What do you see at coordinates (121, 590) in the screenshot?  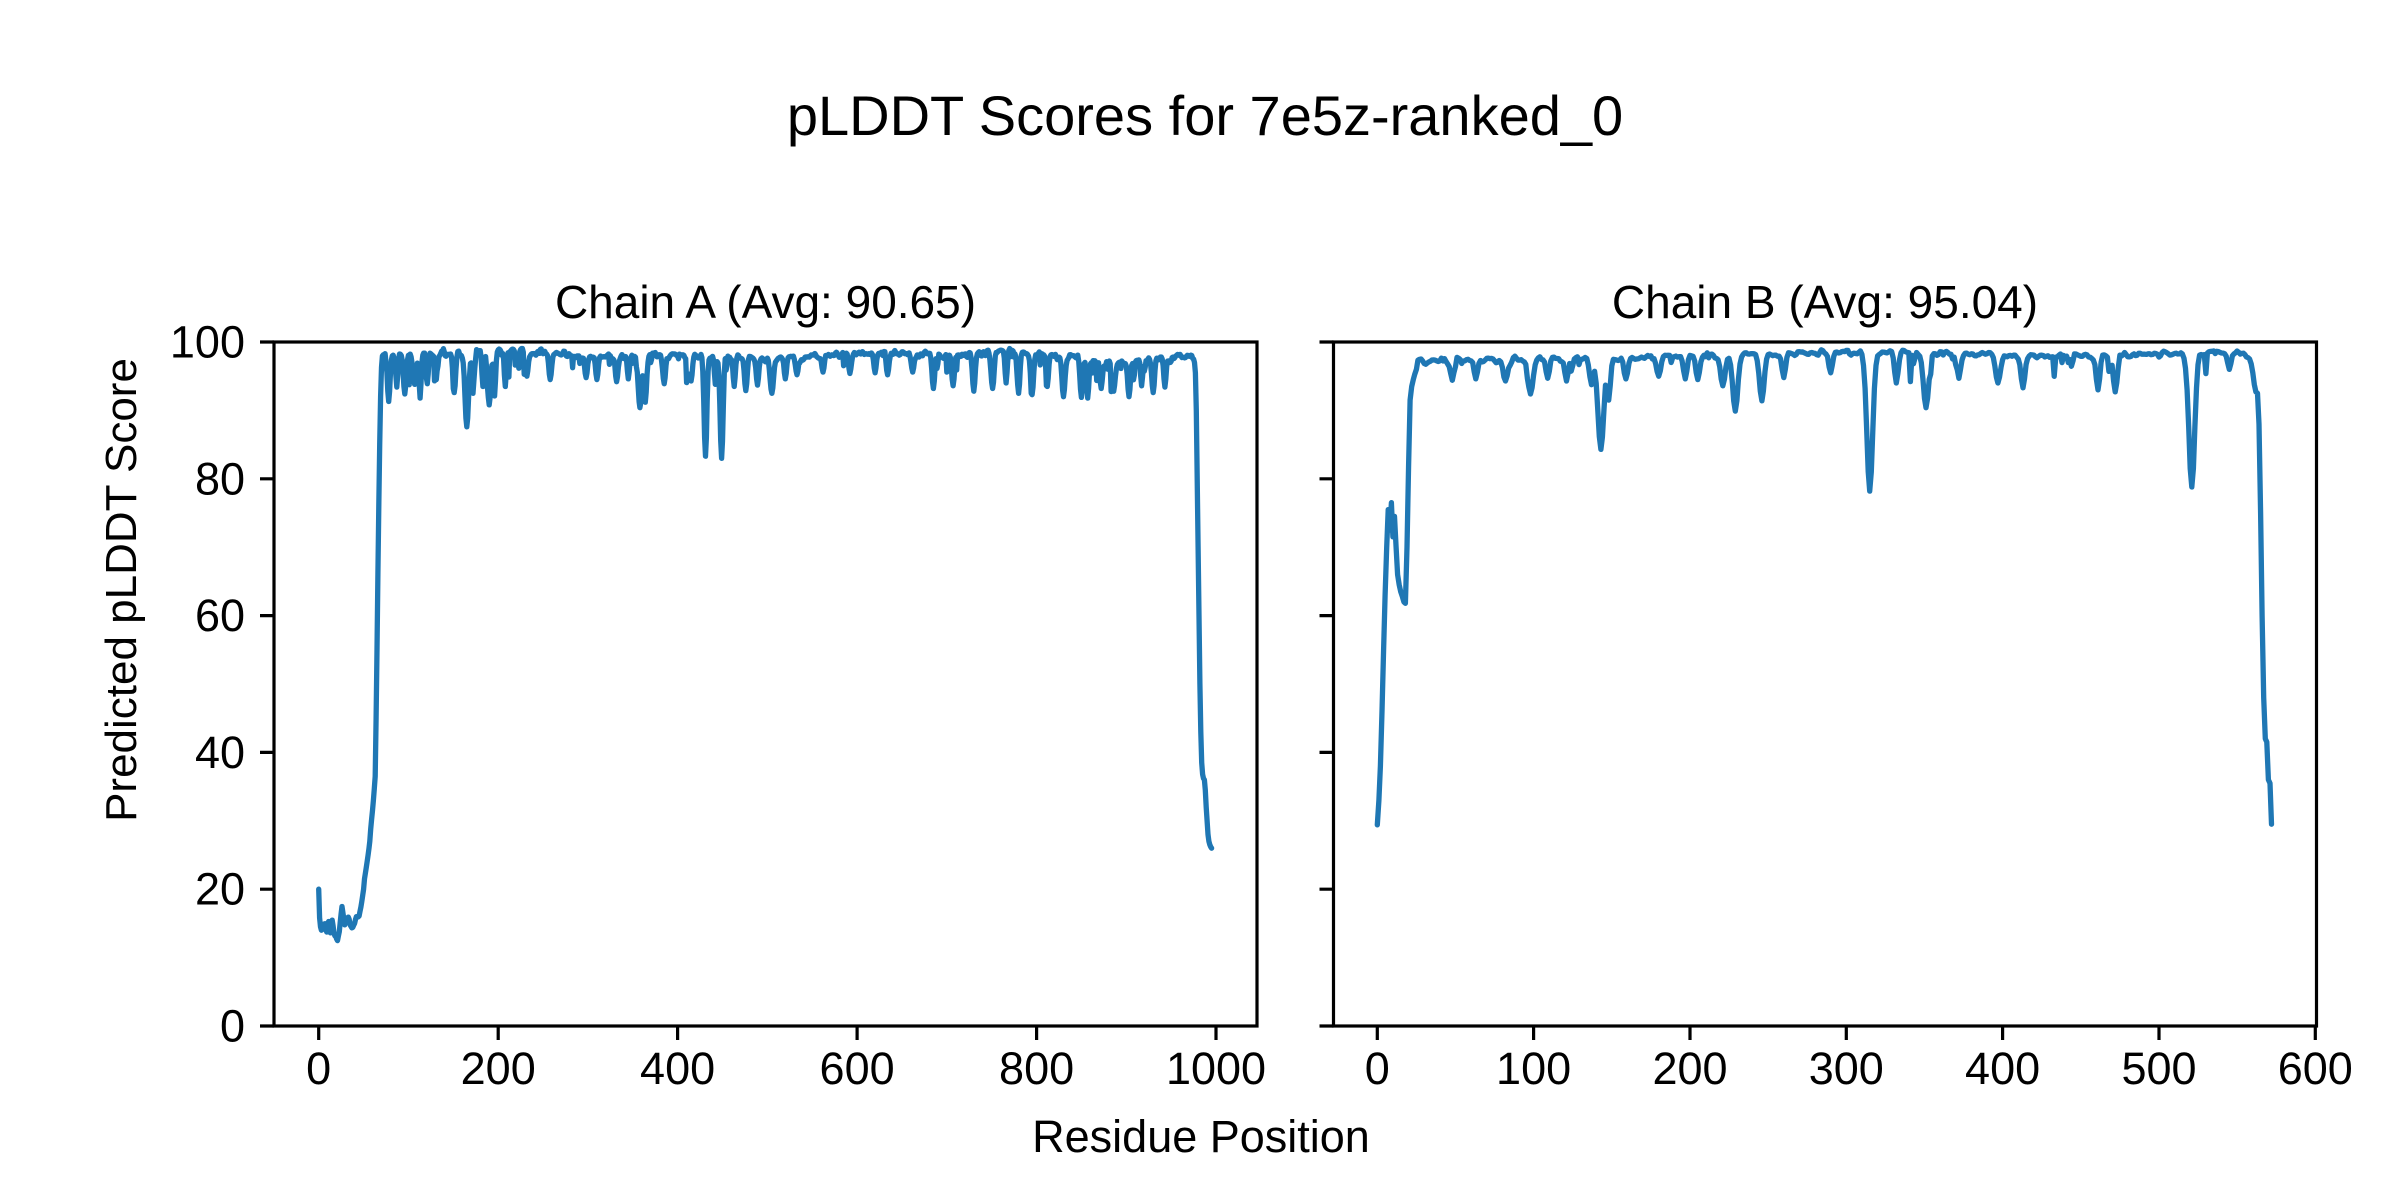 I see `svg-text: Predicted pLDDT Score` at bounding box center [121, 590].